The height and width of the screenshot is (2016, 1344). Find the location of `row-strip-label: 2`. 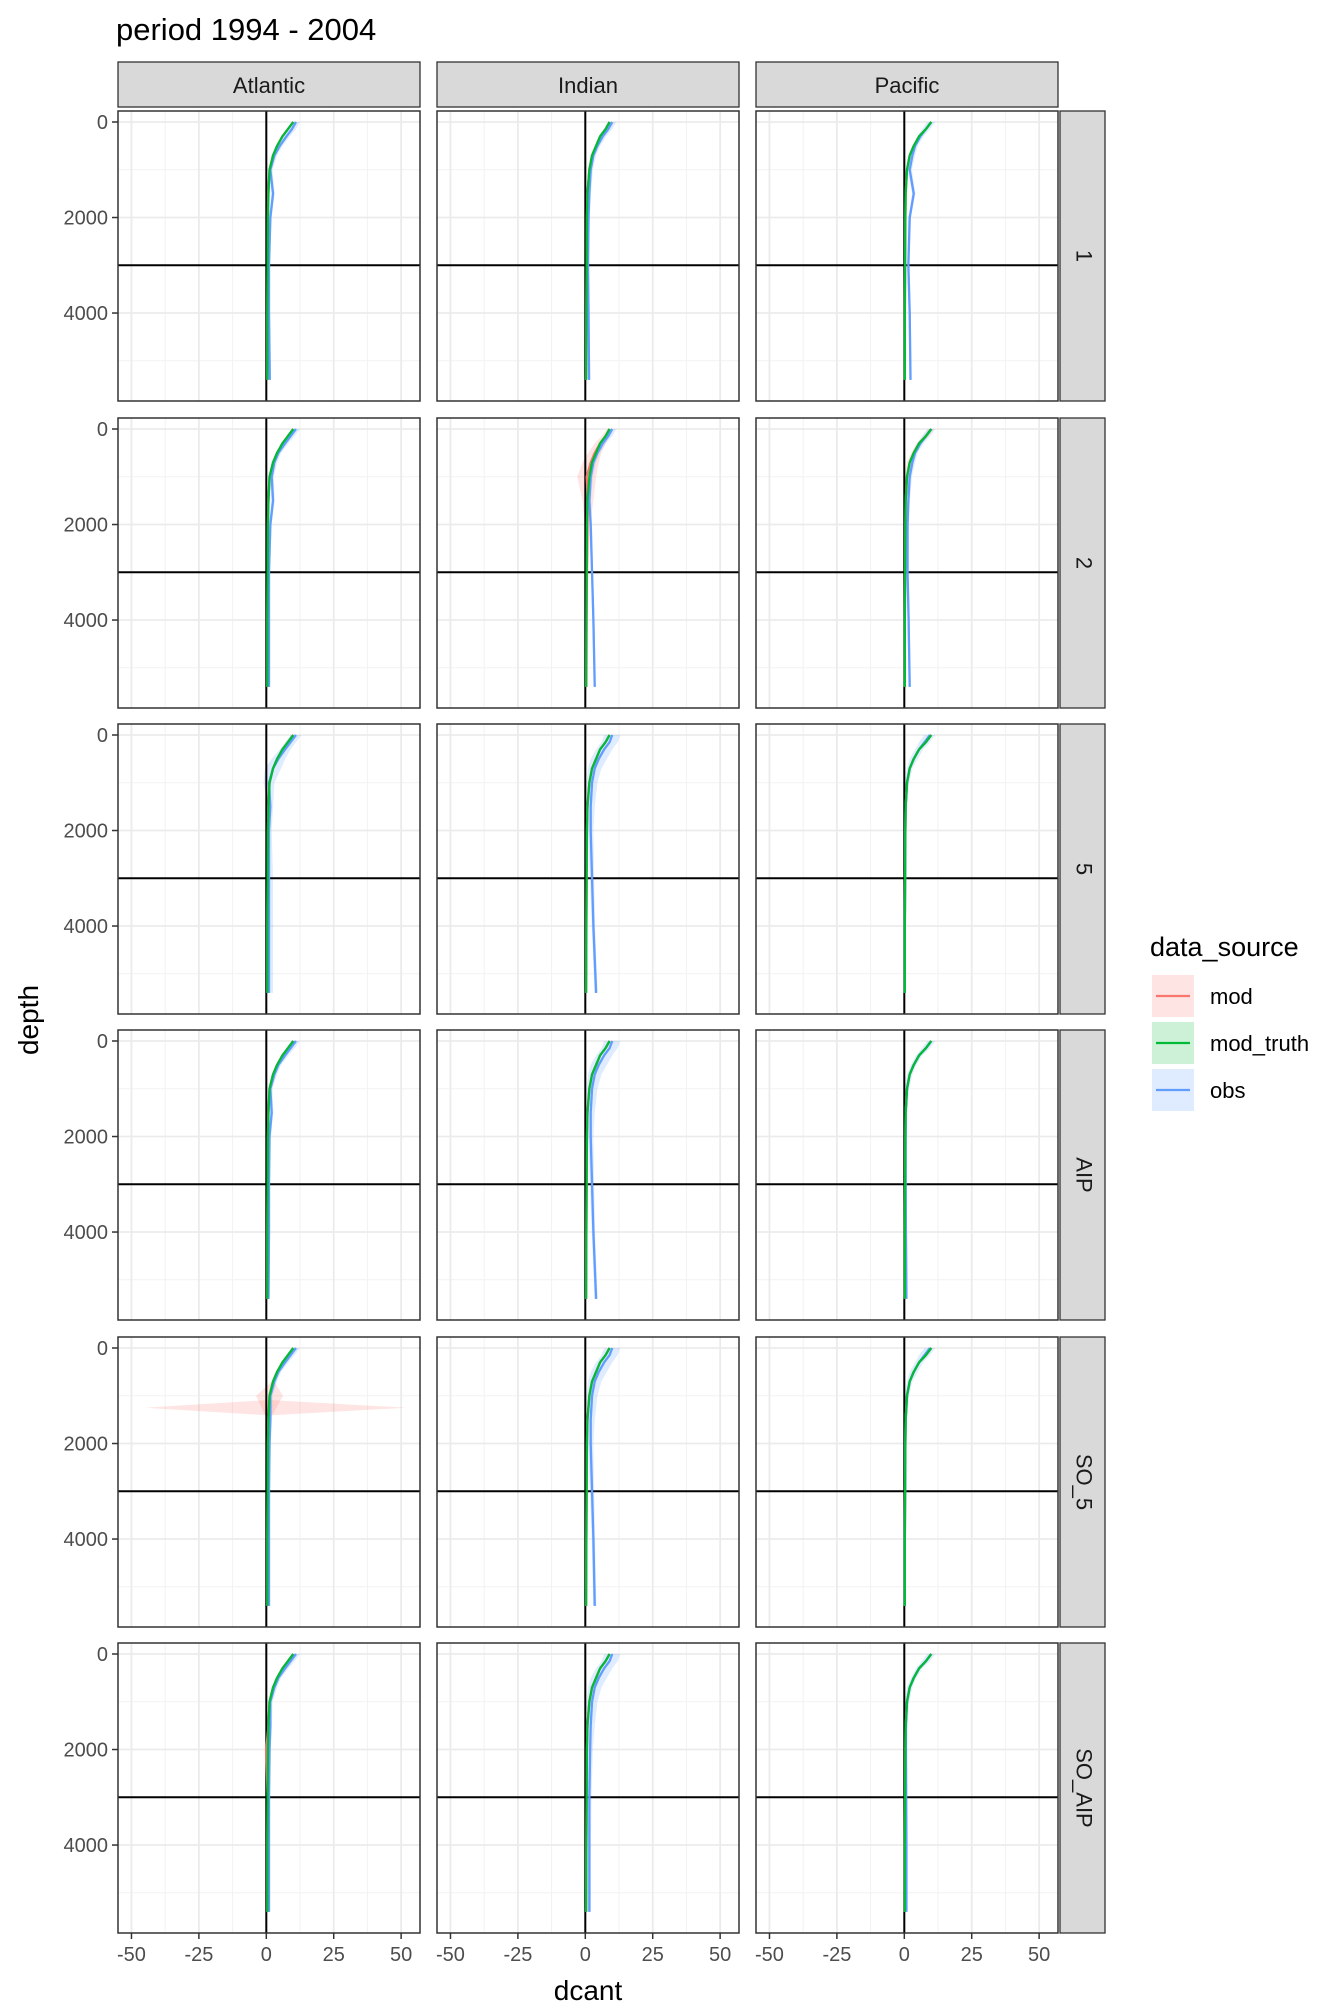

row-strip-label: 2 is located at coordinates (1084, 563).